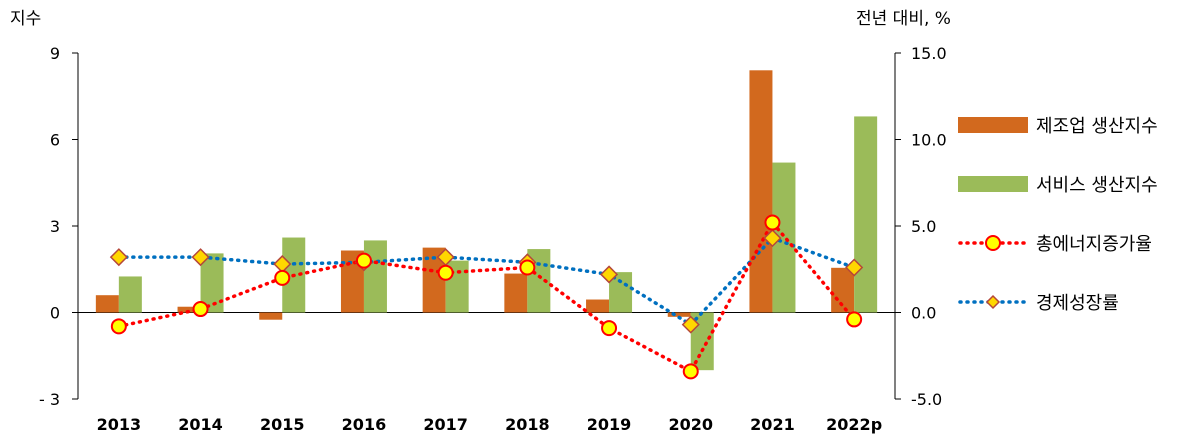  Describe the element at coordinates (55, 53) in the screenshot. I see `left-tick-label: 9` at that location.